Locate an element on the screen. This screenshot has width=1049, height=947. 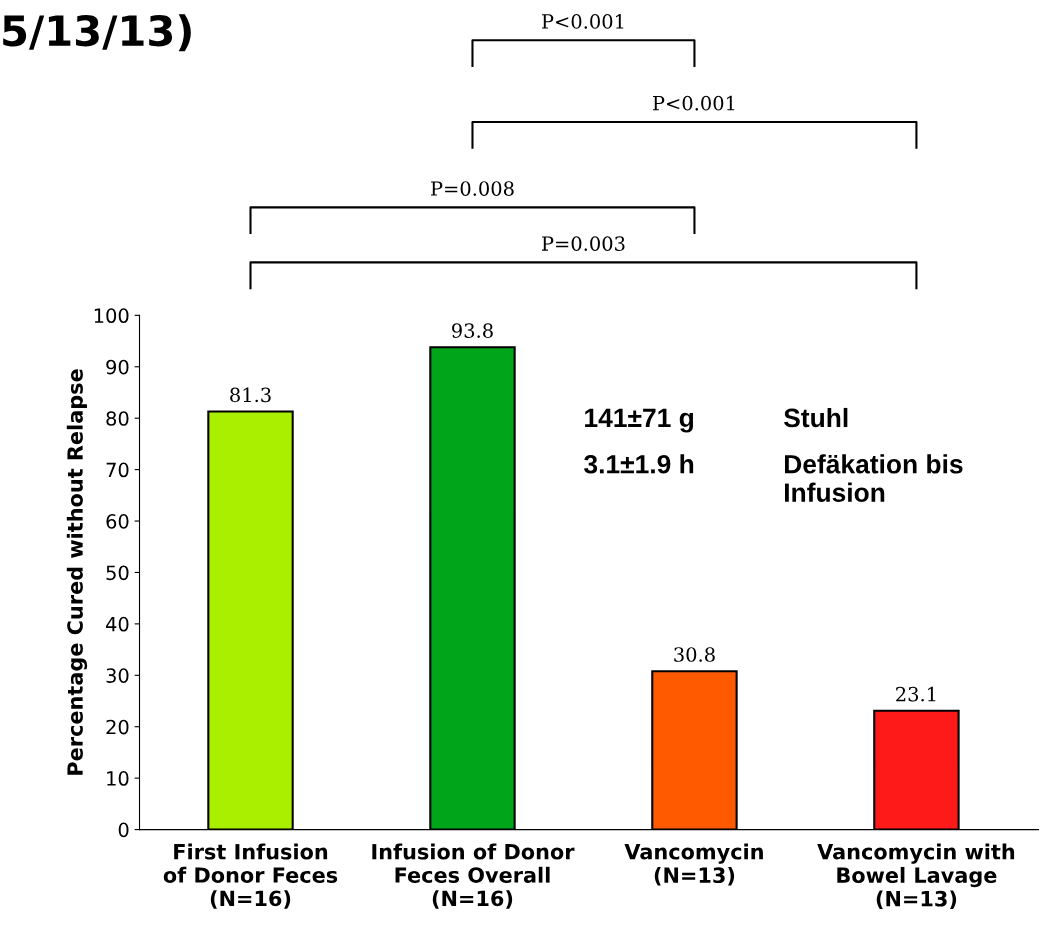
y-tick-label: 80 is located at coordinates (117, 418).